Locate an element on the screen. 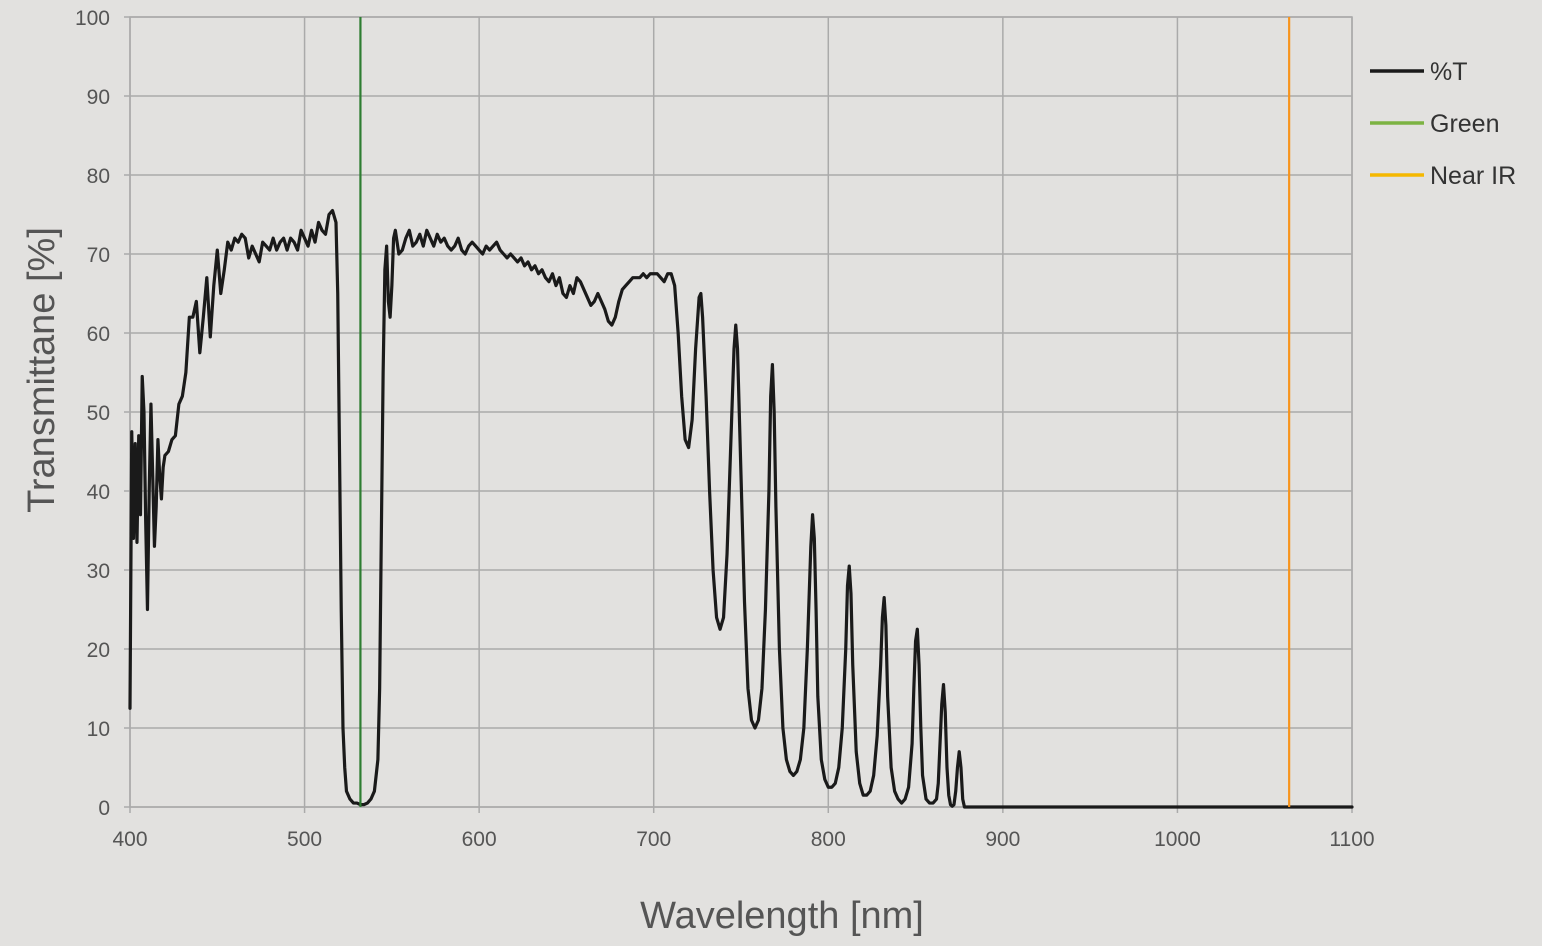  x-axis-ticks: 400 500 600 700 800 900 1000 1100 is located at coordinates (743, 829).